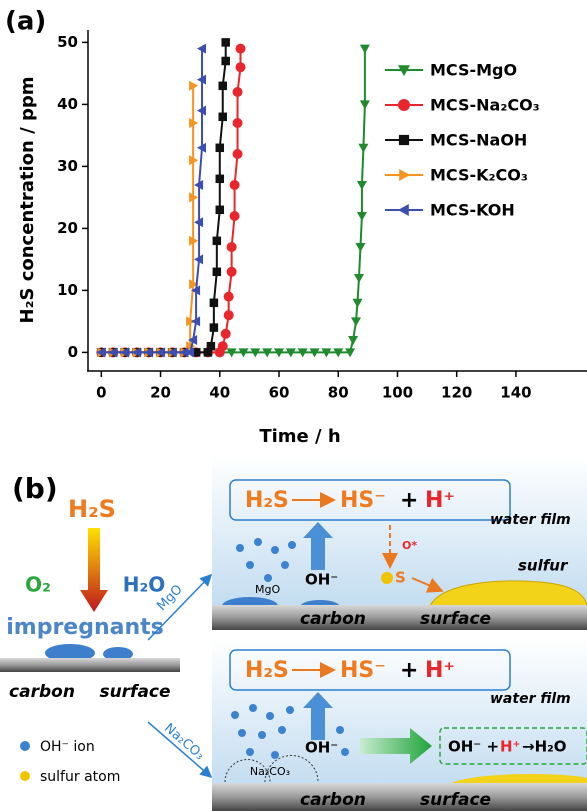  Describe the element at coordinates (38, 585) in the screenshot. I see `o2-label: O₂` at that location.